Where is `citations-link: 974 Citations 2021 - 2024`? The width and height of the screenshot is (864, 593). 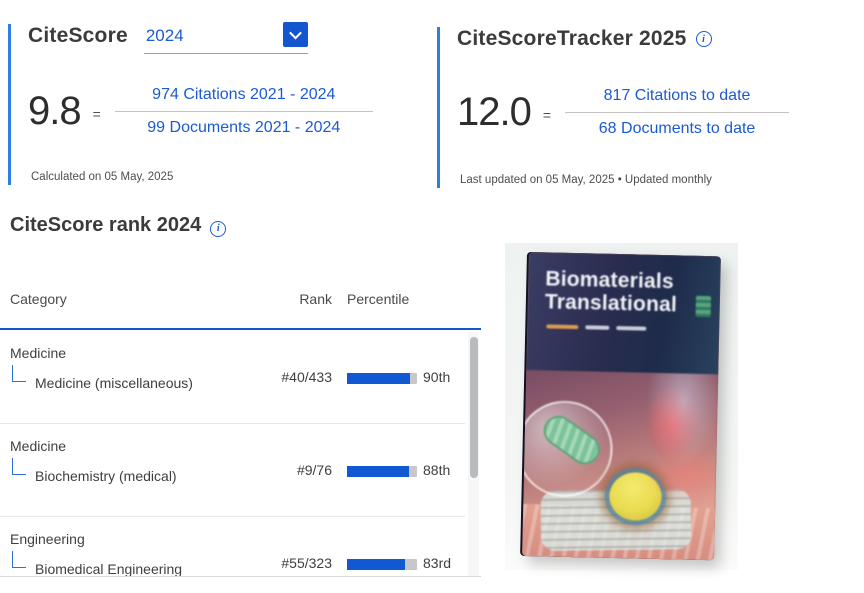
citations-link: 974 Citations 2021 - 2024 is located at coordinates (244, 94).